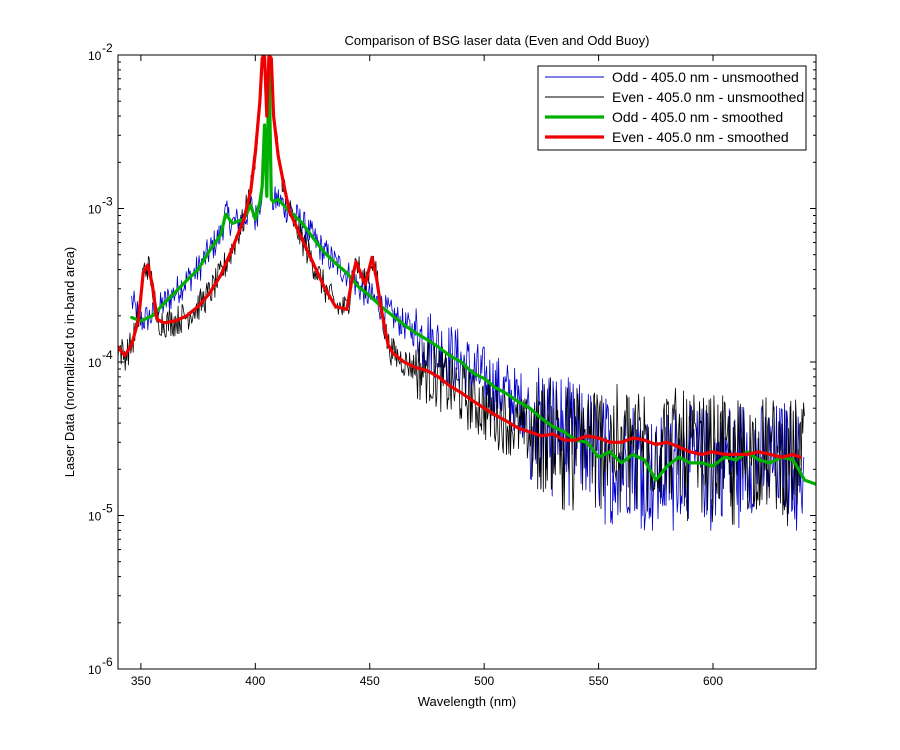 The width and height of the screenshot is (900, 750). I want to click on y-tick-exponent: -5, so click(107, 509).